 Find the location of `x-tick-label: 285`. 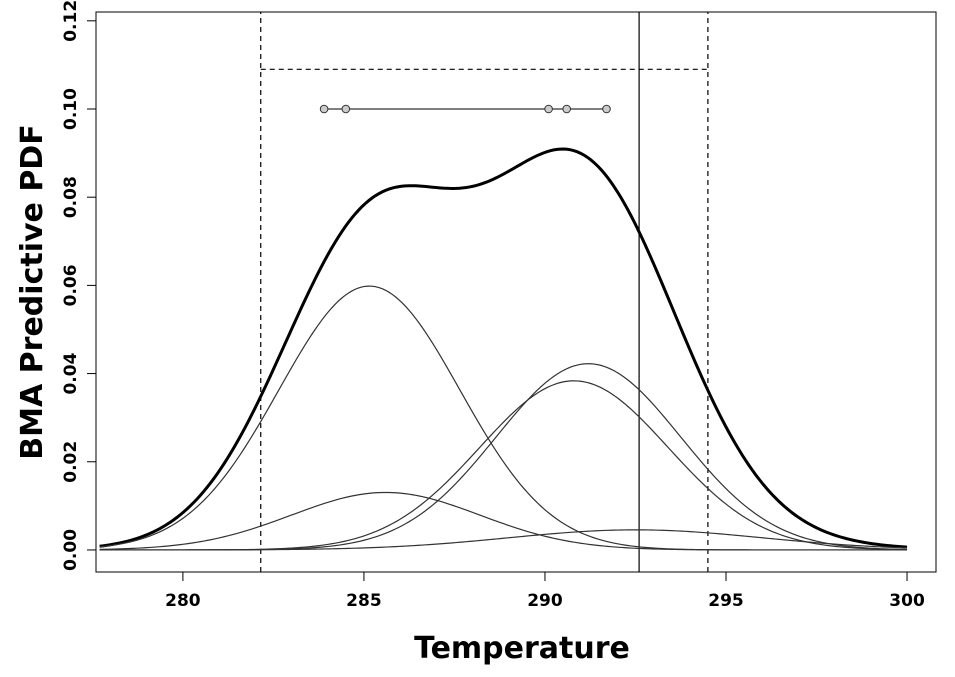

x-tick-label: 285 is located at coordinates (364, 601).